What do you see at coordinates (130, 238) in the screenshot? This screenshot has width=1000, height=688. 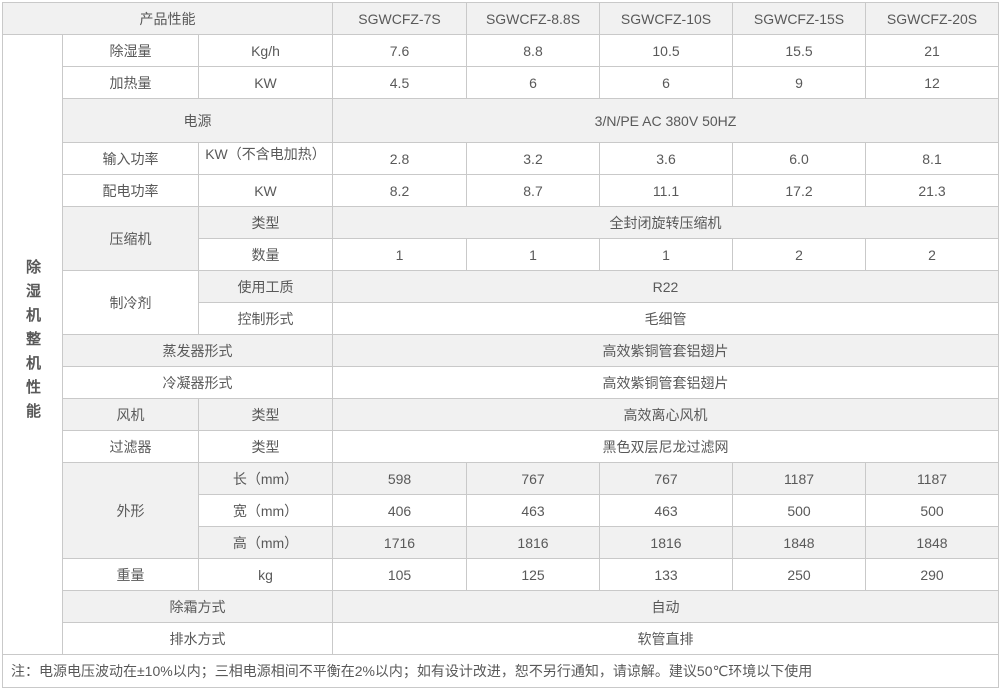 I see `compressor-label: 压缩机` at bounding box center [130, 238].